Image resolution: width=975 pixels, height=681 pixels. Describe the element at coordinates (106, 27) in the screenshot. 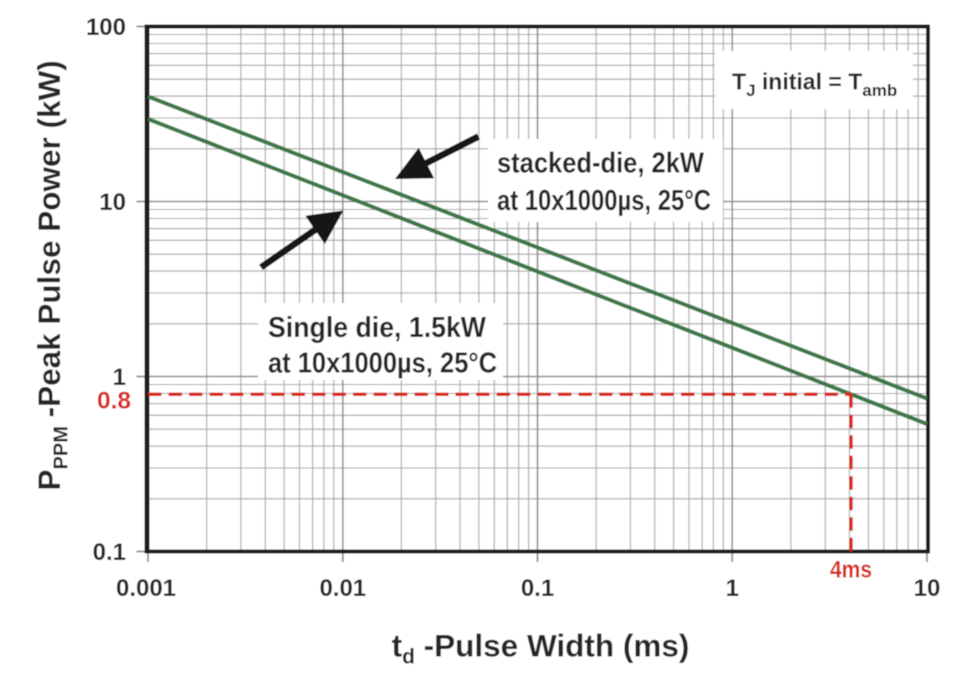

I see `svg-text: 100` at that location.